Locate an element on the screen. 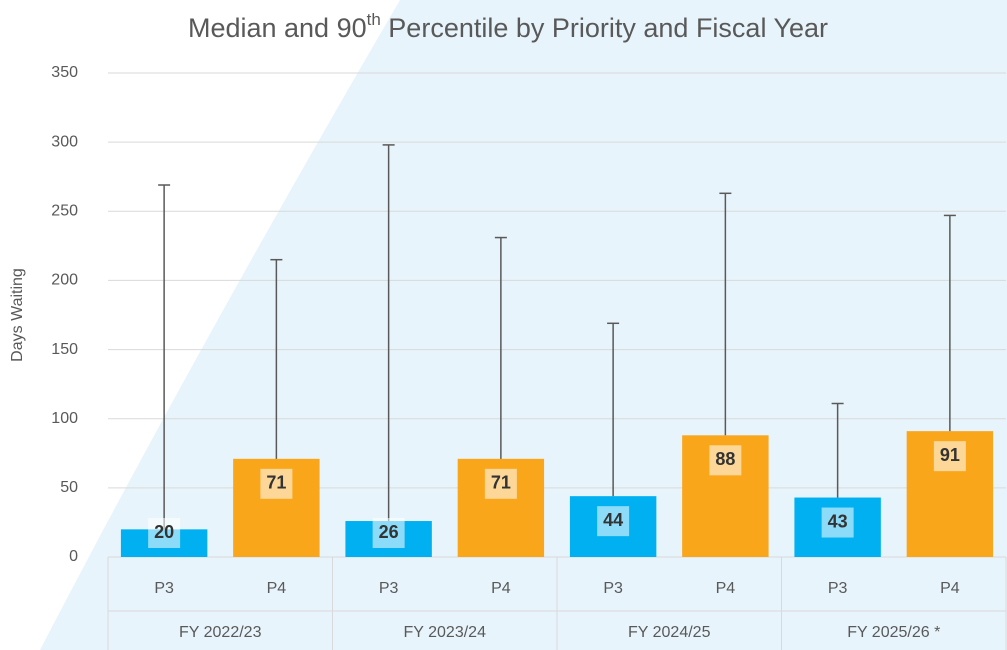  data-label: 44 is located at coordinates (613, 520).